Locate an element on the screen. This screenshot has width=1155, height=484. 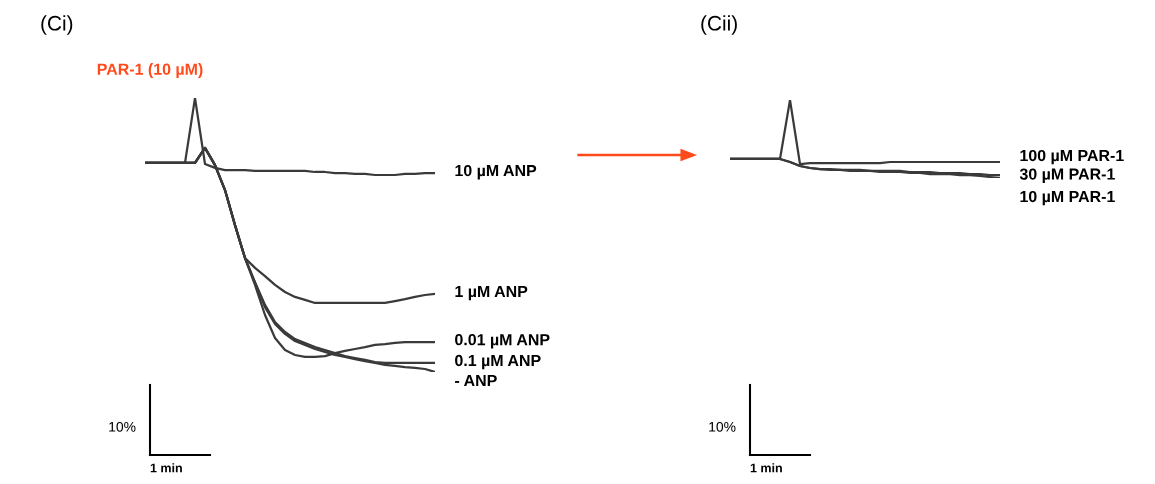
text: PAR-1 (10 µM) is located at coordinates (150, 70).